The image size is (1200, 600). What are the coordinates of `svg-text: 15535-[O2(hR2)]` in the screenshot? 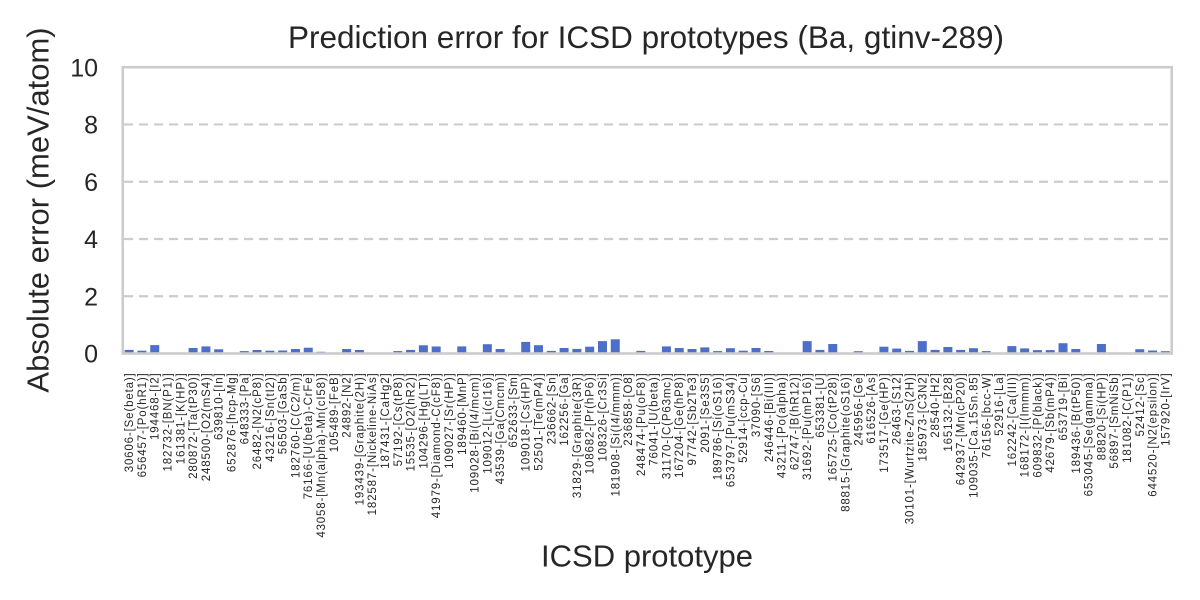 It's located at (412, 421).